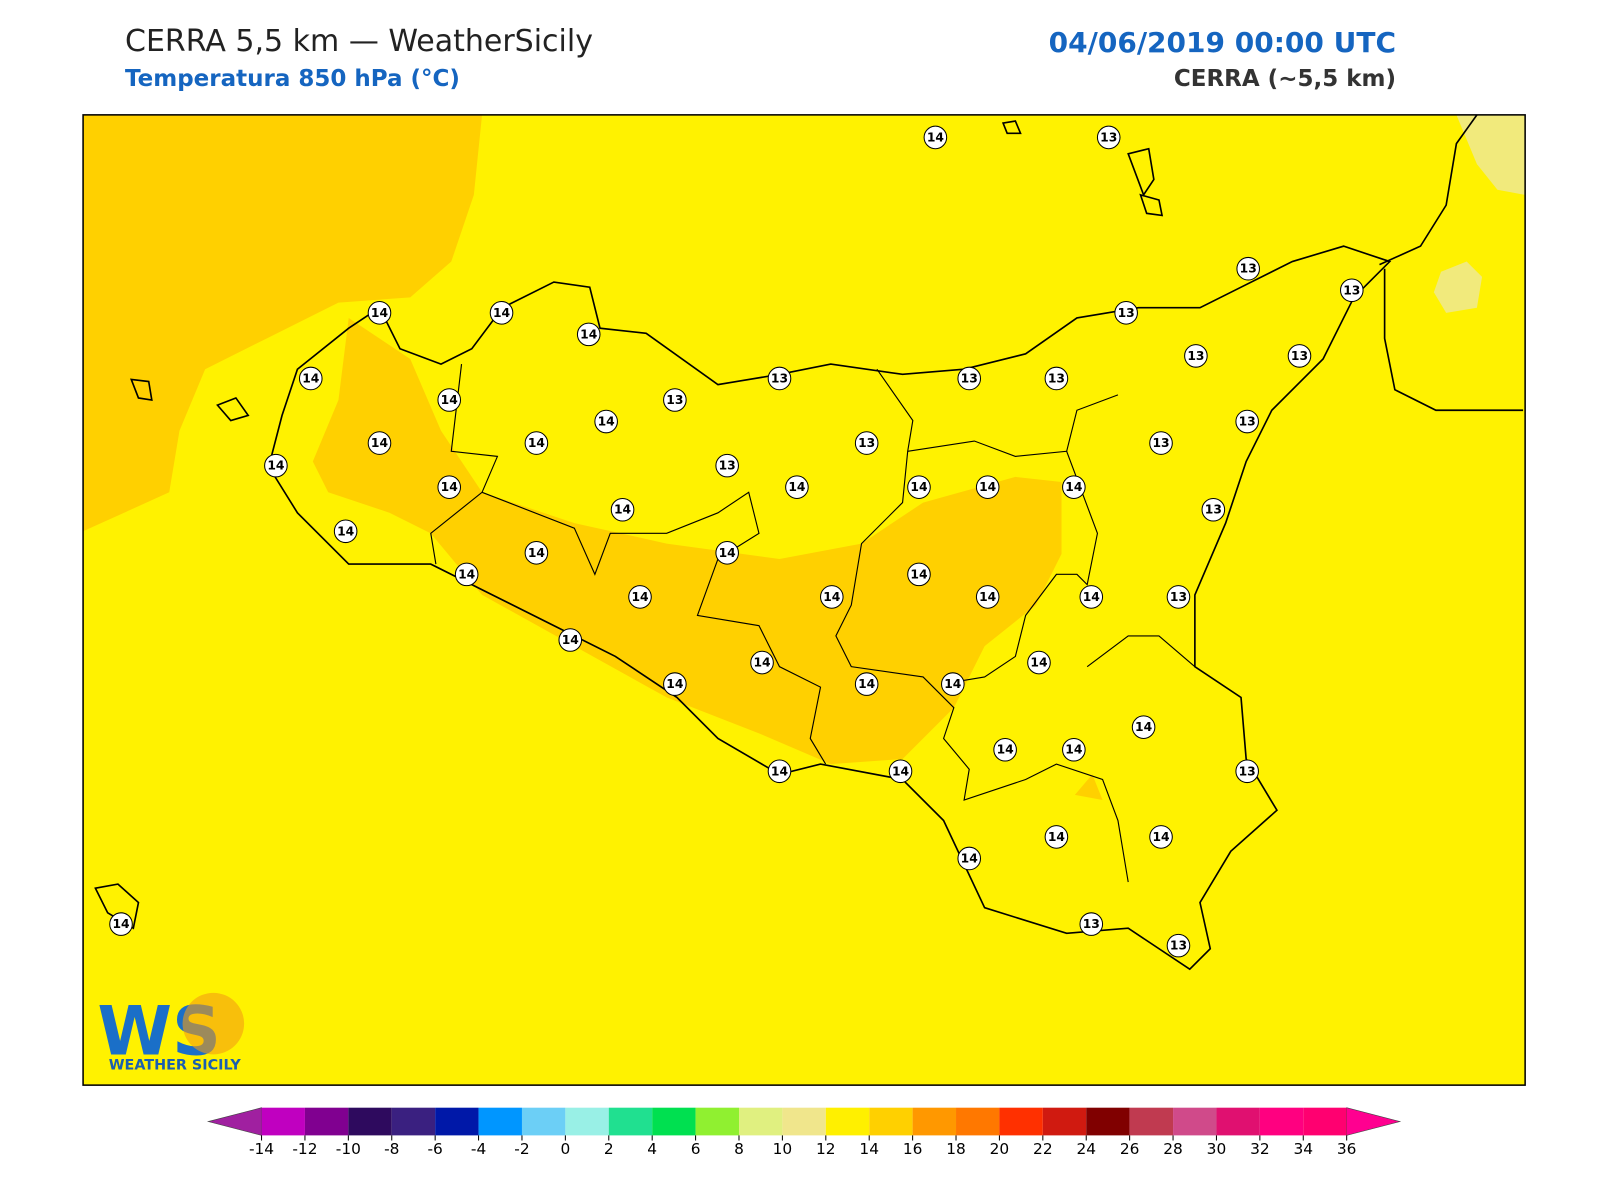 The width and height of the screenshot is (1600, 1200). Describe the element at coordinates (171, 1032) in the screenshot. I see `logo: WS WEATHER SICILY` at that location.